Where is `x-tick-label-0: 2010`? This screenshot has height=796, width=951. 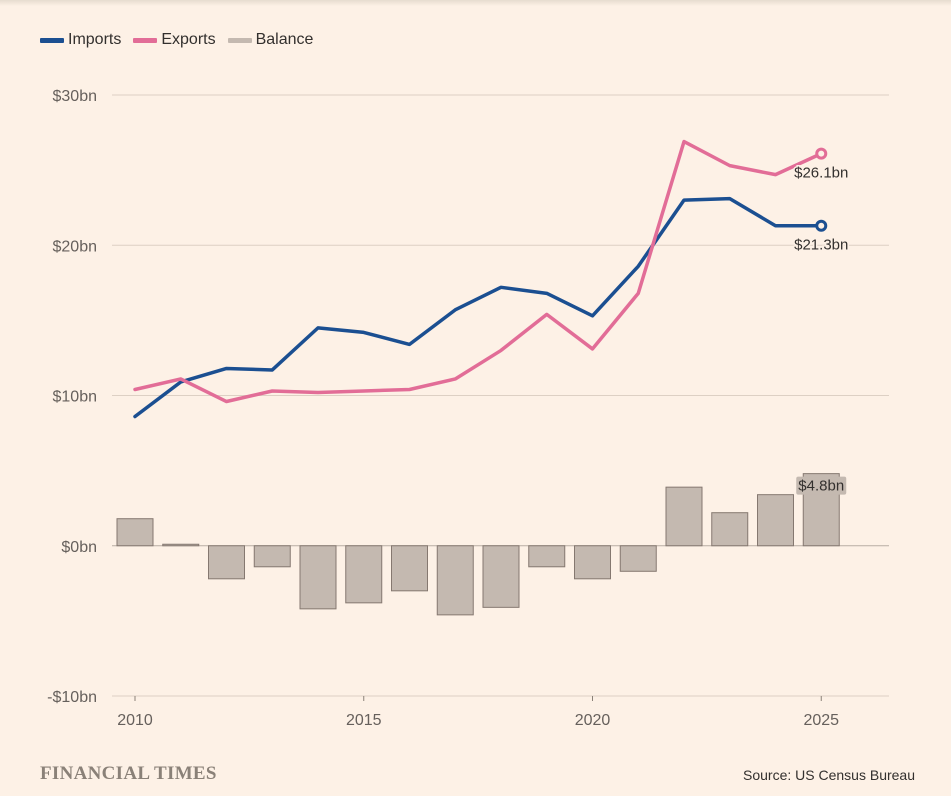 x-tick-label-0: 2010 is located at coordinates (135, 720).